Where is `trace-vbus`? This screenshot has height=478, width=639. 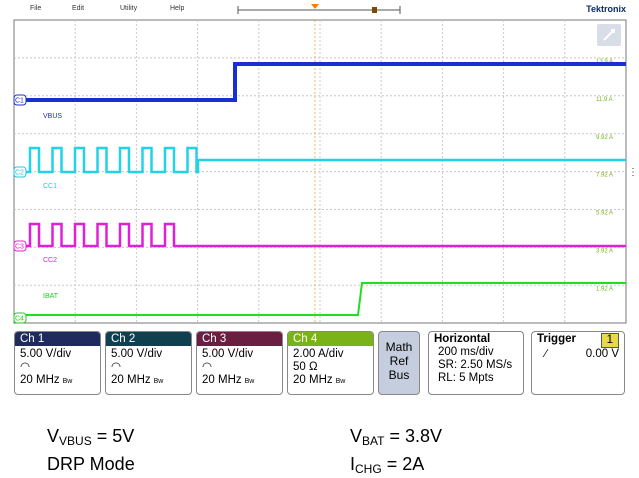 trace-vbus is located at coordinates (325, 82).